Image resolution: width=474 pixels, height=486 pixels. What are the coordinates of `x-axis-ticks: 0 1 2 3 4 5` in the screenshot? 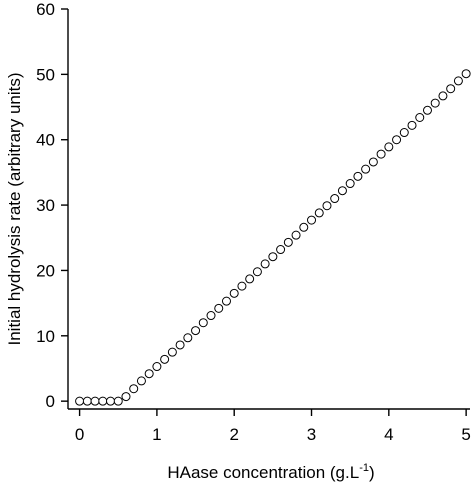 It's located at (273, 426).